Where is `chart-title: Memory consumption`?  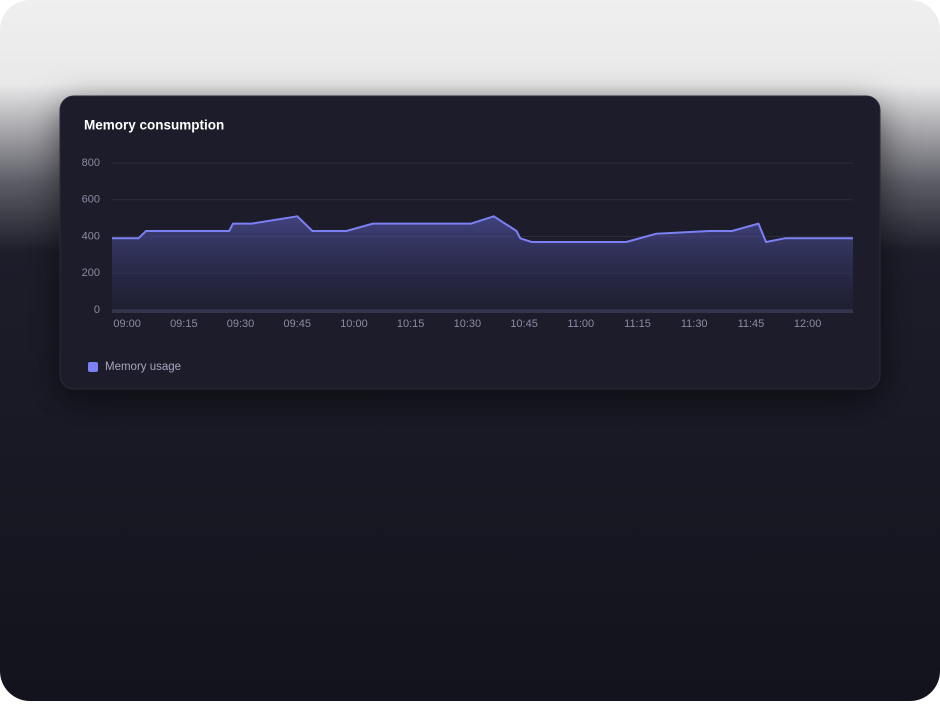
chart-title: Memory consumption is located at coordinates (154, 125).